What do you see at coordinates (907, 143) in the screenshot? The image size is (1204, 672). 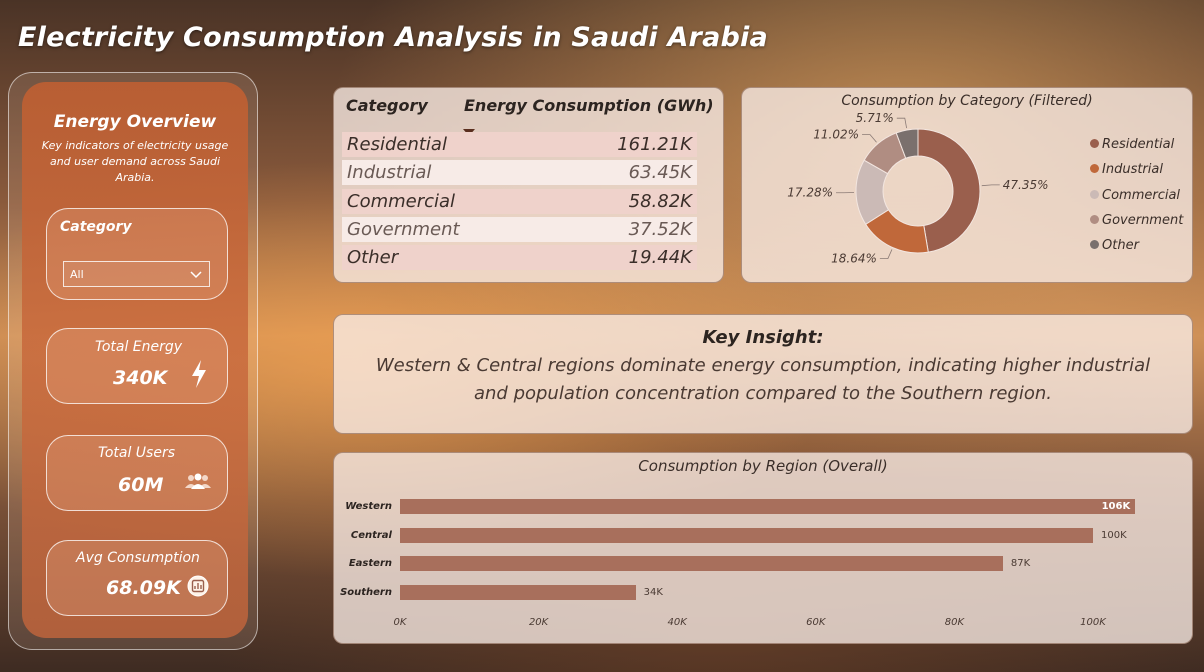 I see `donut-slice-other` at bounding box center [907, 143].